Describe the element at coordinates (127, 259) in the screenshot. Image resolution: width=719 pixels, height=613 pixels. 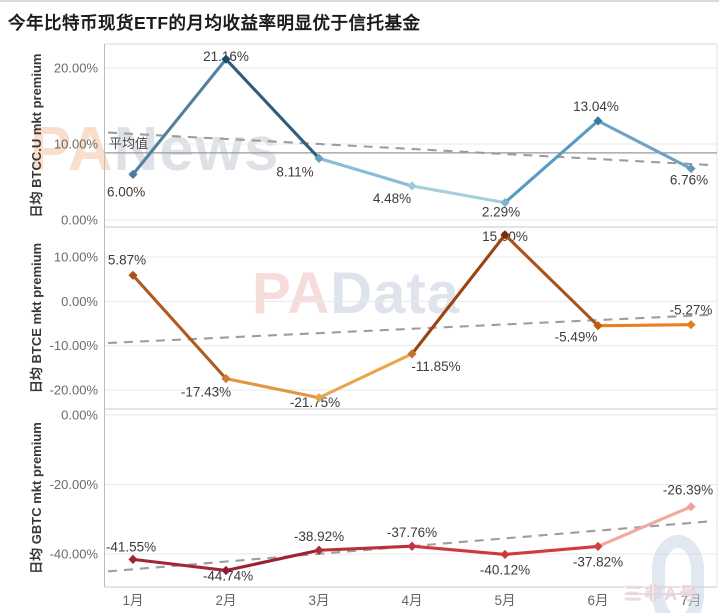
I see `data-label: 5.87%` at that location.